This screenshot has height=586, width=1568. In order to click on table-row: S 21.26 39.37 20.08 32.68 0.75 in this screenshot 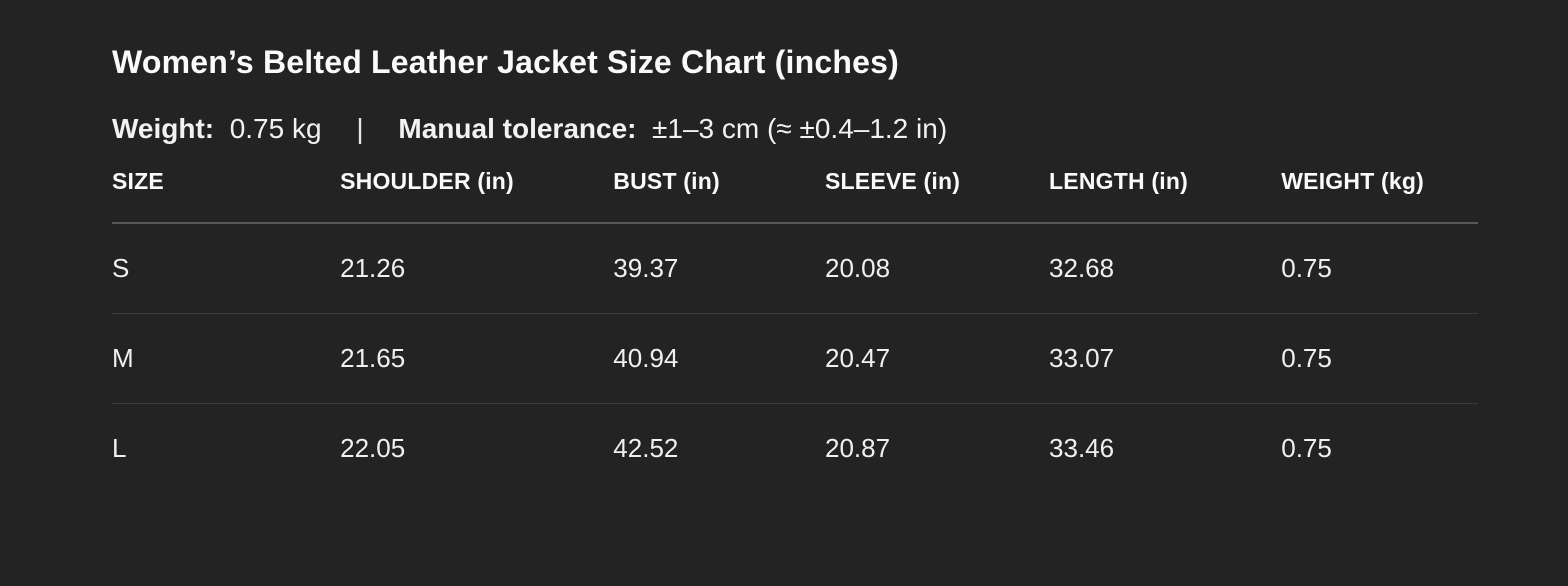, I will do `click(795, 268)`.